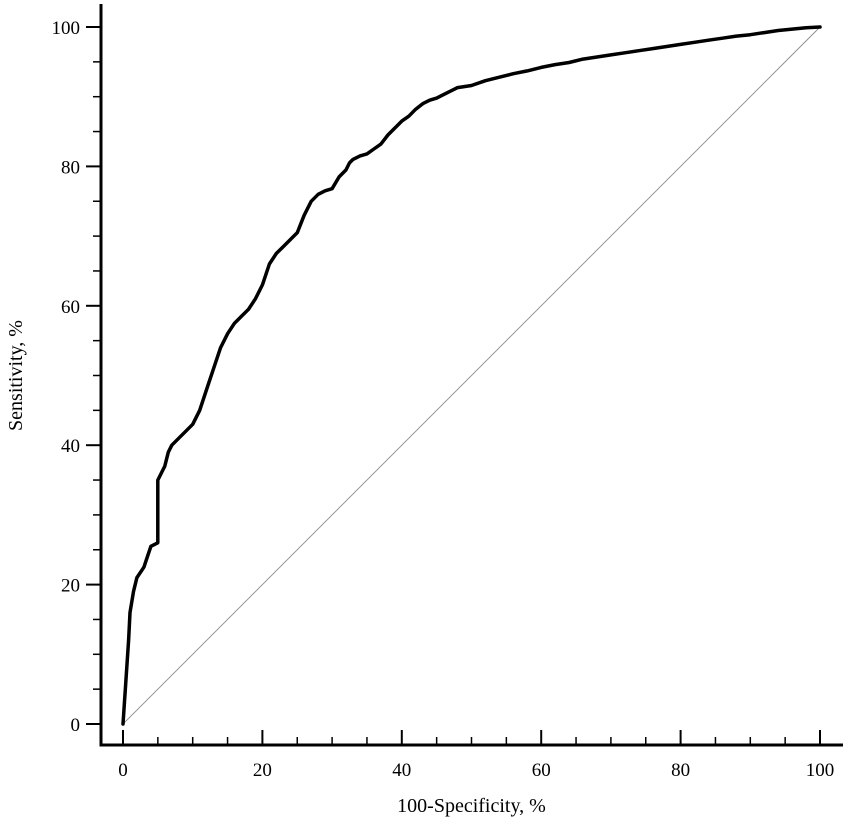  What do you see at coordinates (70, 586) in the screenshot?
I see `y-tick-label: 20` at bounding box center [70, 586].